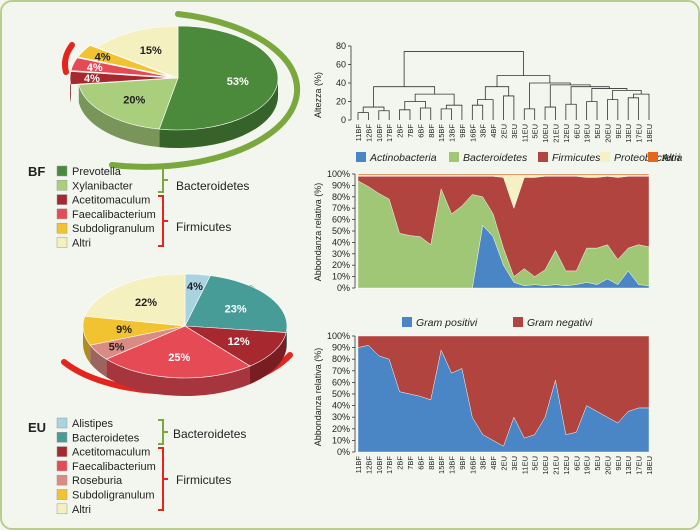 The image size is (700, 530). I want to click on legend-swatch-bacteroidetes, so click(62, 437).